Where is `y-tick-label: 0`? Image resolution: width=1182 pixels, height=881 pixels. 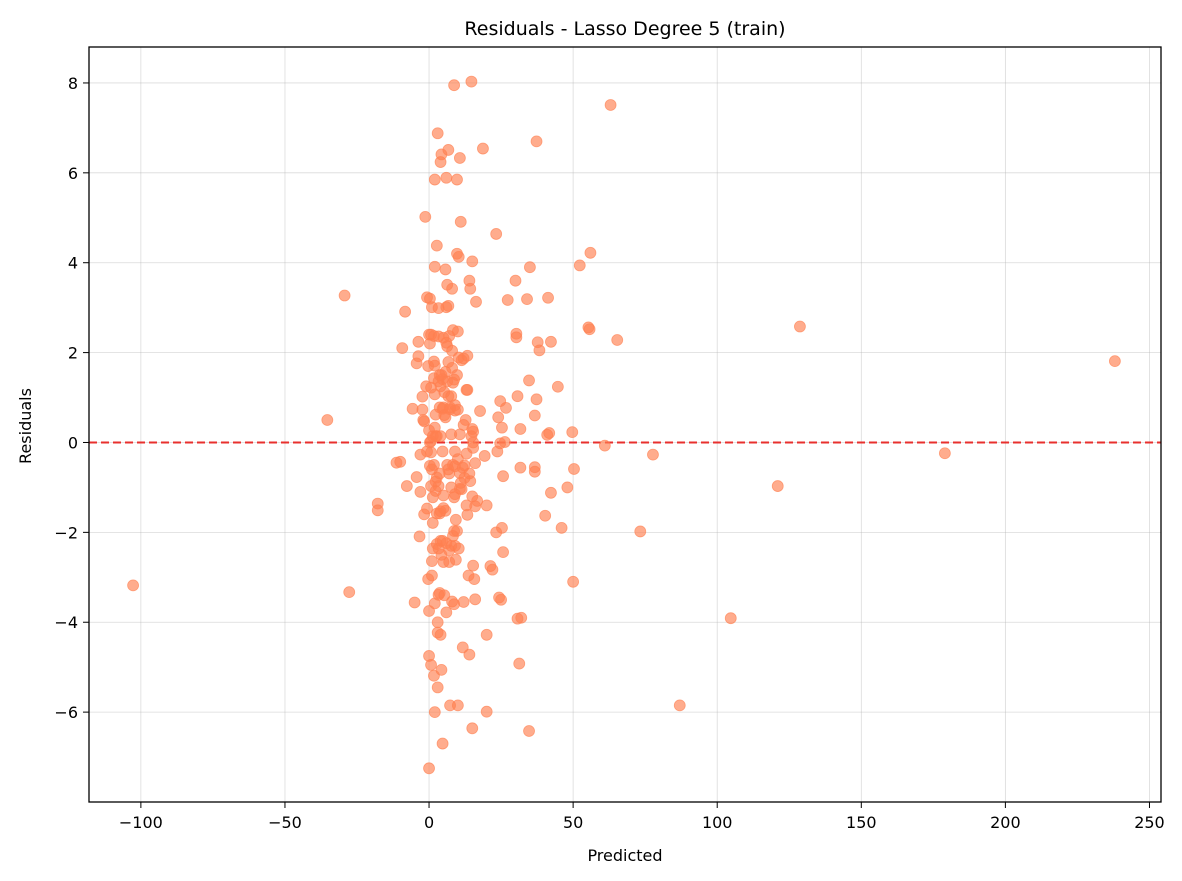
y-tick-label: 0 is located at coordinates (73, 442).